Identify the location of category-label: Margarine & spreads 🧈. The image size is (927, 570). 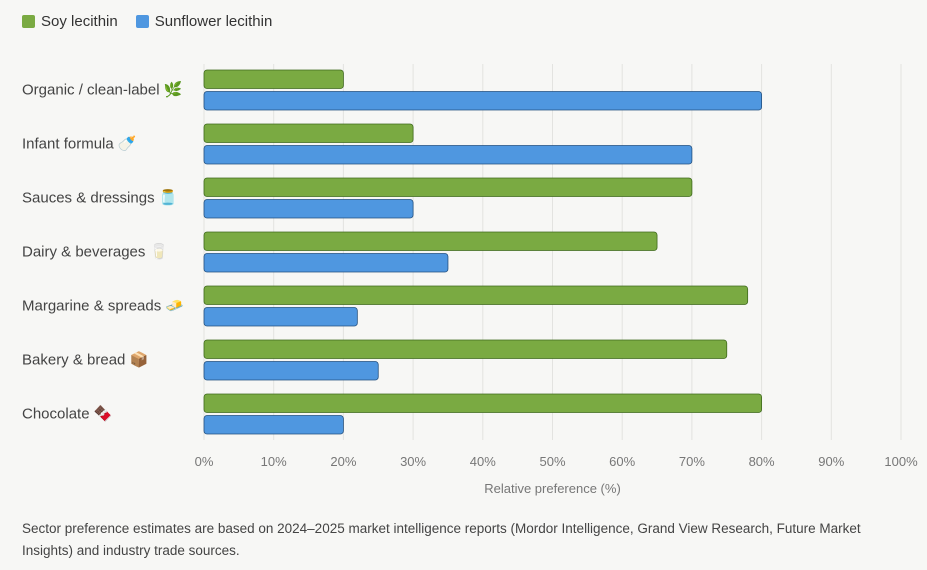
(103, 306).